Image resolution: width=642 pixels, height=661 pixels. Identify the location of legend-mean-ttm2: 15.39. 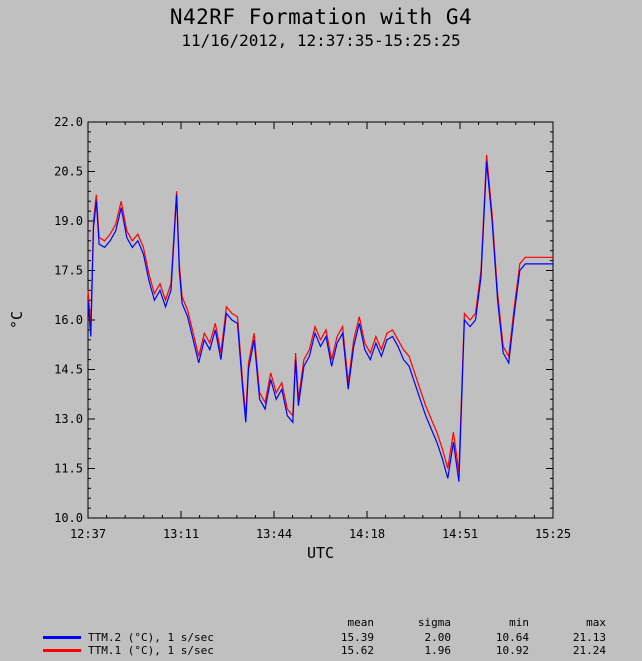
(357, 637).